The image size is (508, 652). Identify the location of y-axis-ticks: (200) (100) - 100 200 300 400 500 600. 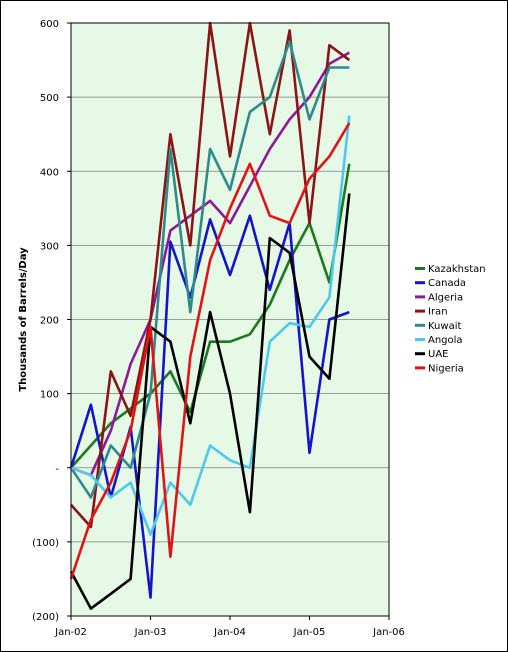
(51, 321).